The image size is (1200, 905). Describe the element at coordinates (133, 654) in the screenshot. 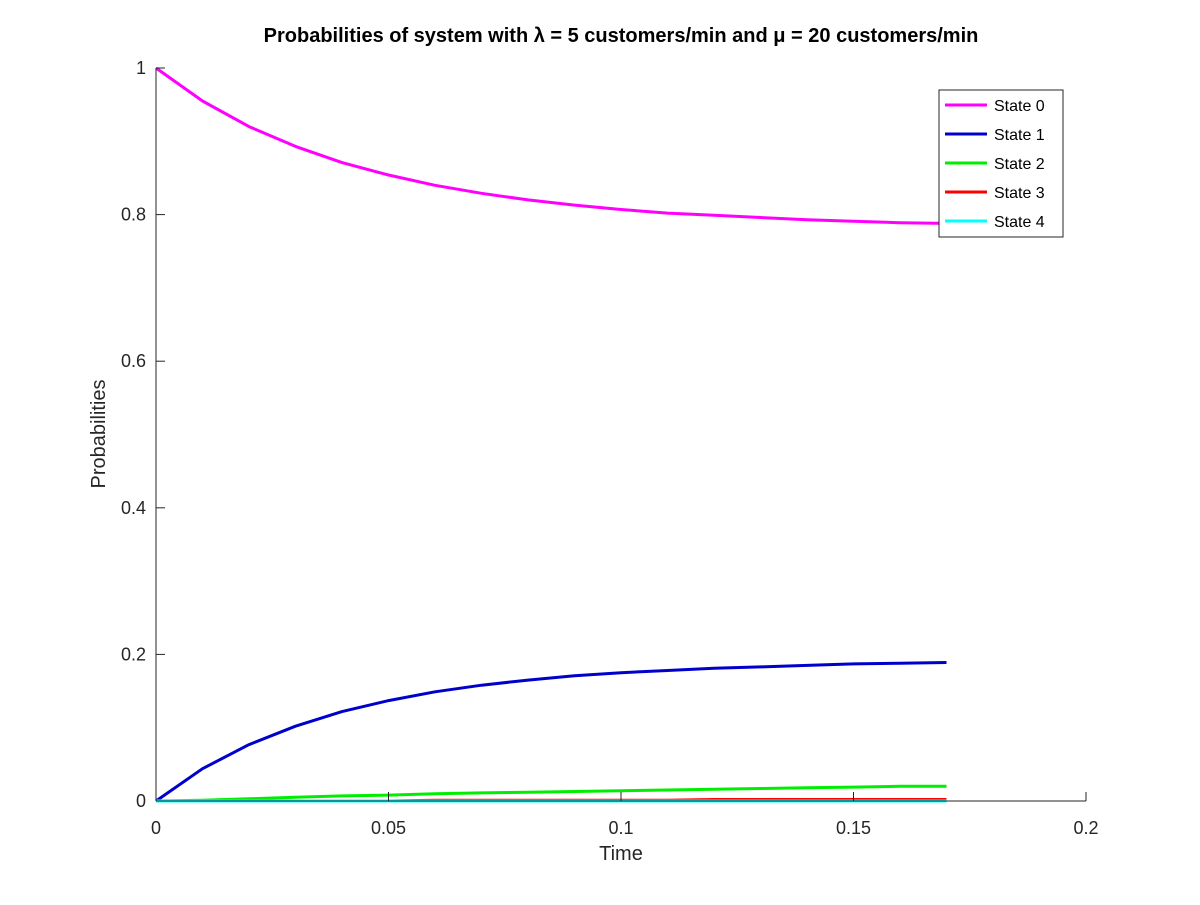

I see `y-tick-label: 0.2` at that location.